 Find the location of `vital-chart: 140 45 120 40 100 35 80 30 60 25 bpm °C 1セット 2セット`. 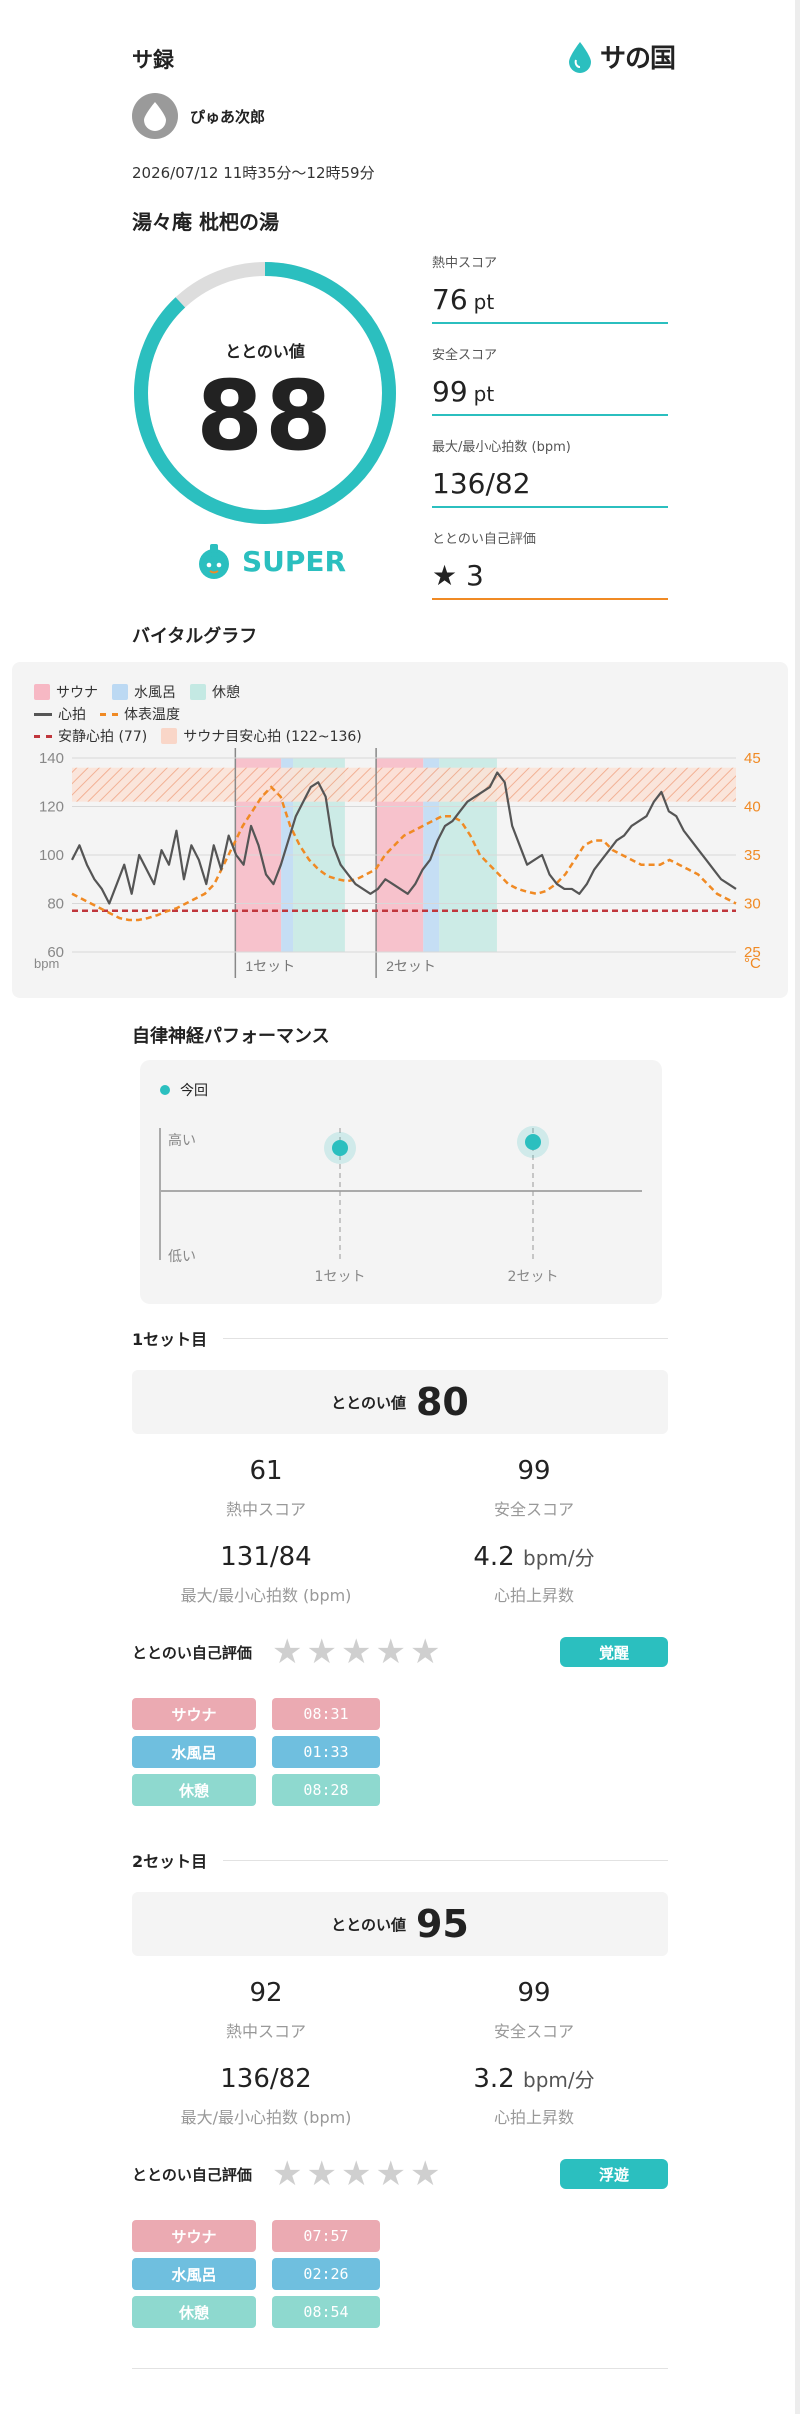

vital-chart: 140 45 120 40 100 35 80 30 60 25 bpm °C 1セット 2セット is located at coordinates (397, 863).